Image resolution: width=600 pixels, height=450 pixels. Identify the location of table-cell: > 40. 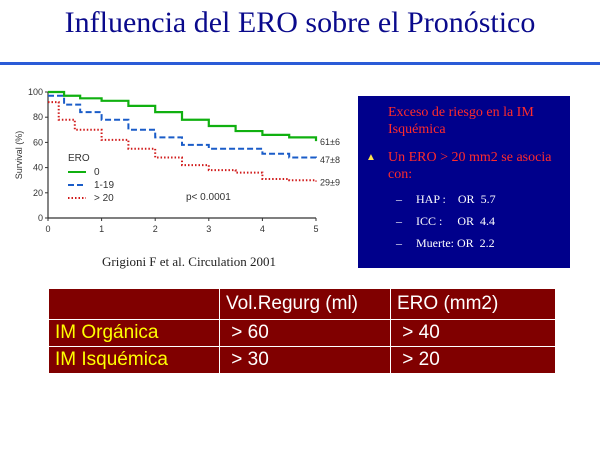
(473, 333).